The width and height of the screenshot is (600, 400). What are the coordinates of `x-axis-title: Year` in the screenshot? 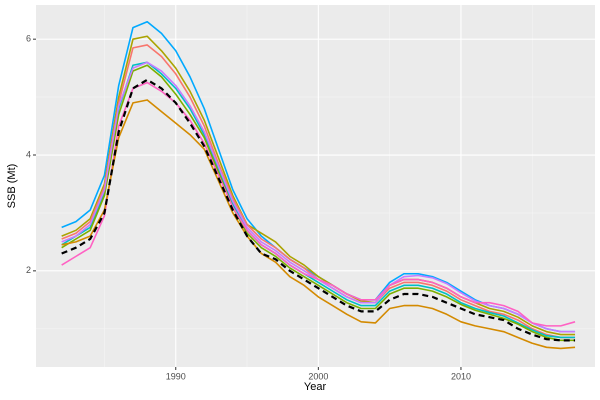 It's located at (315, 387).